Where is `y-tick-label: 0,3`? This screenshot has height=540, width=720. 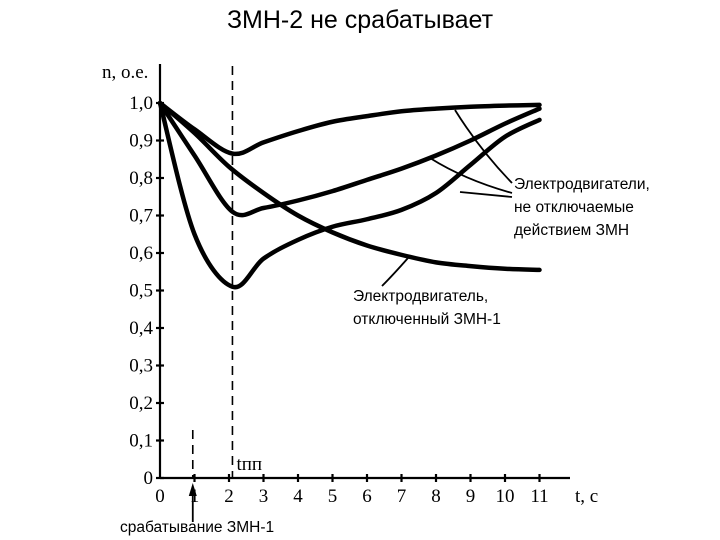
y-tick-label: 0,3 is located at coordinates (141, 366).